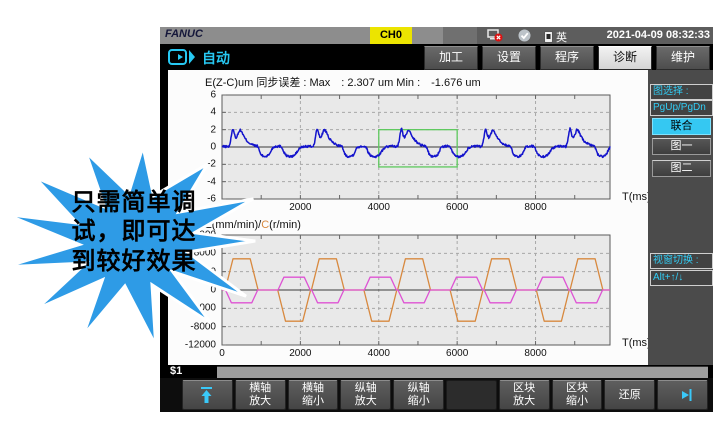  Describe the element at coordinates (462, 372) in the screenshot. I see `status-track` at that location.